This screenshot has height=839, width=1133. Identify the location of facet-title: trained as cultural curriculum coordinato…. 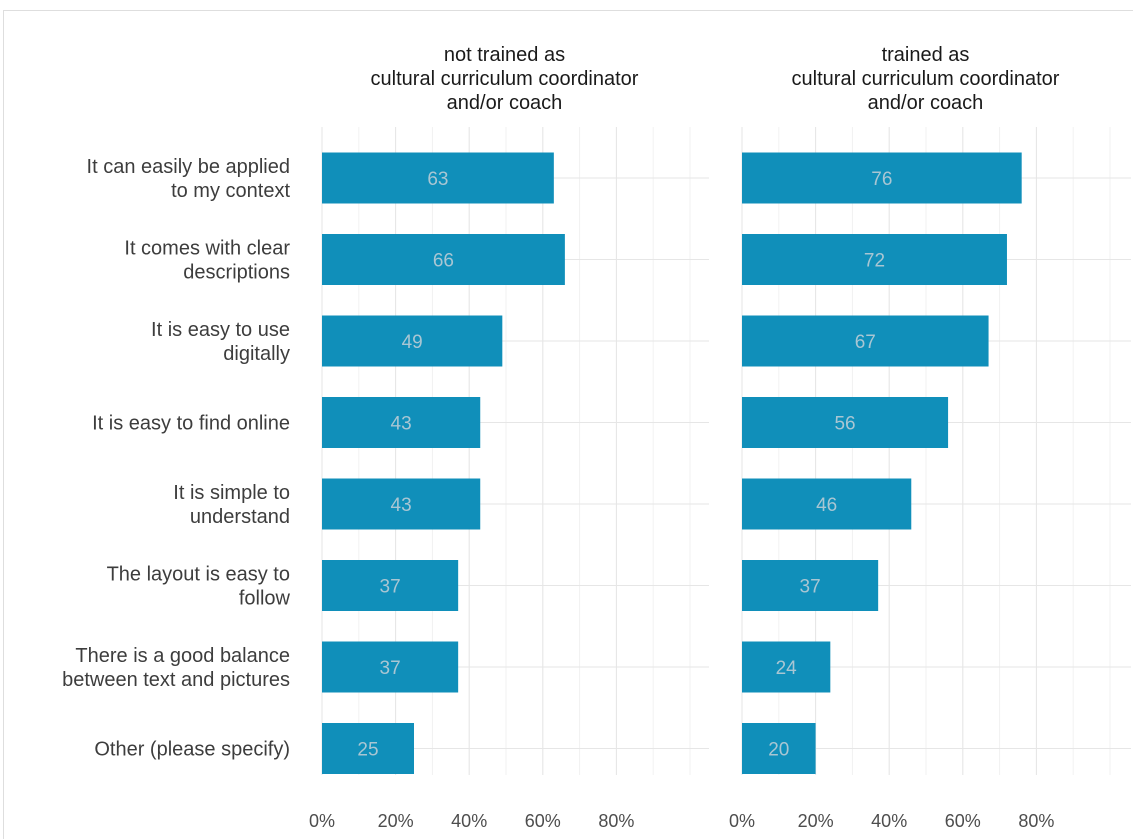
(926, 79).